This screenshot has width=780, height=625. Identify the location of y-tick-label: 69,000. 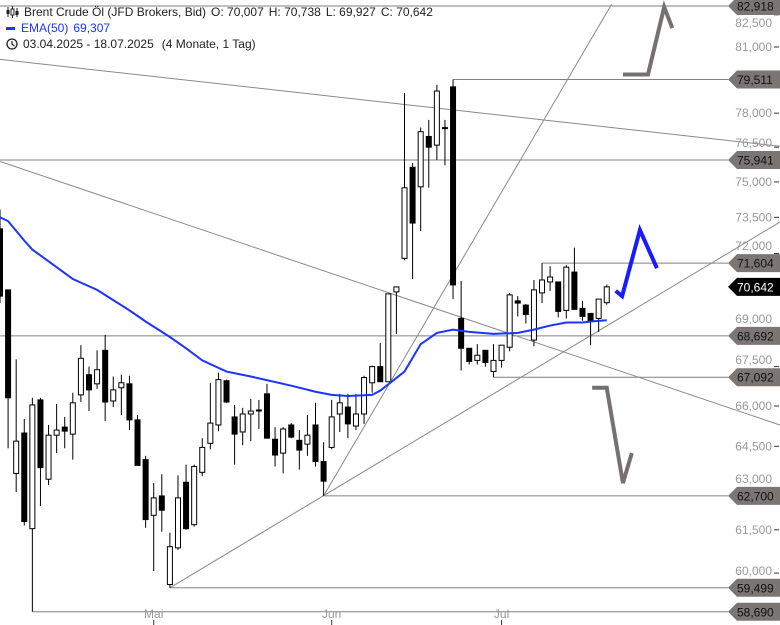
(753, 319).